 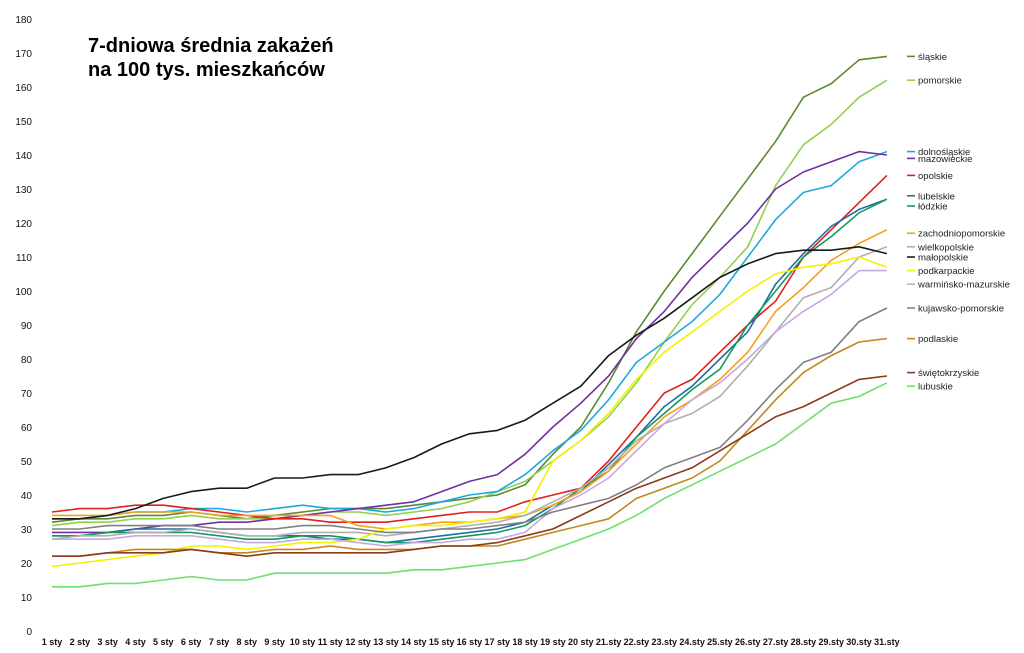 I want to click on legend-item: małopolskie, so click(x=937, y=258).